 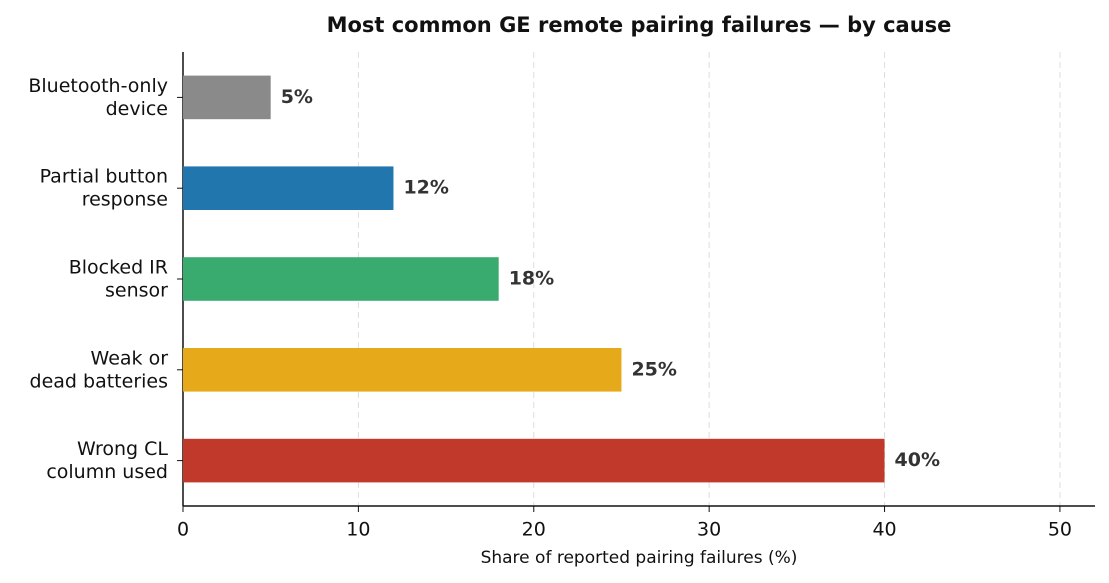 What do you see at coordinates (534, 530) in the screenshot?
I see `x-tick-label: 20` at bounding box center [534, 530].